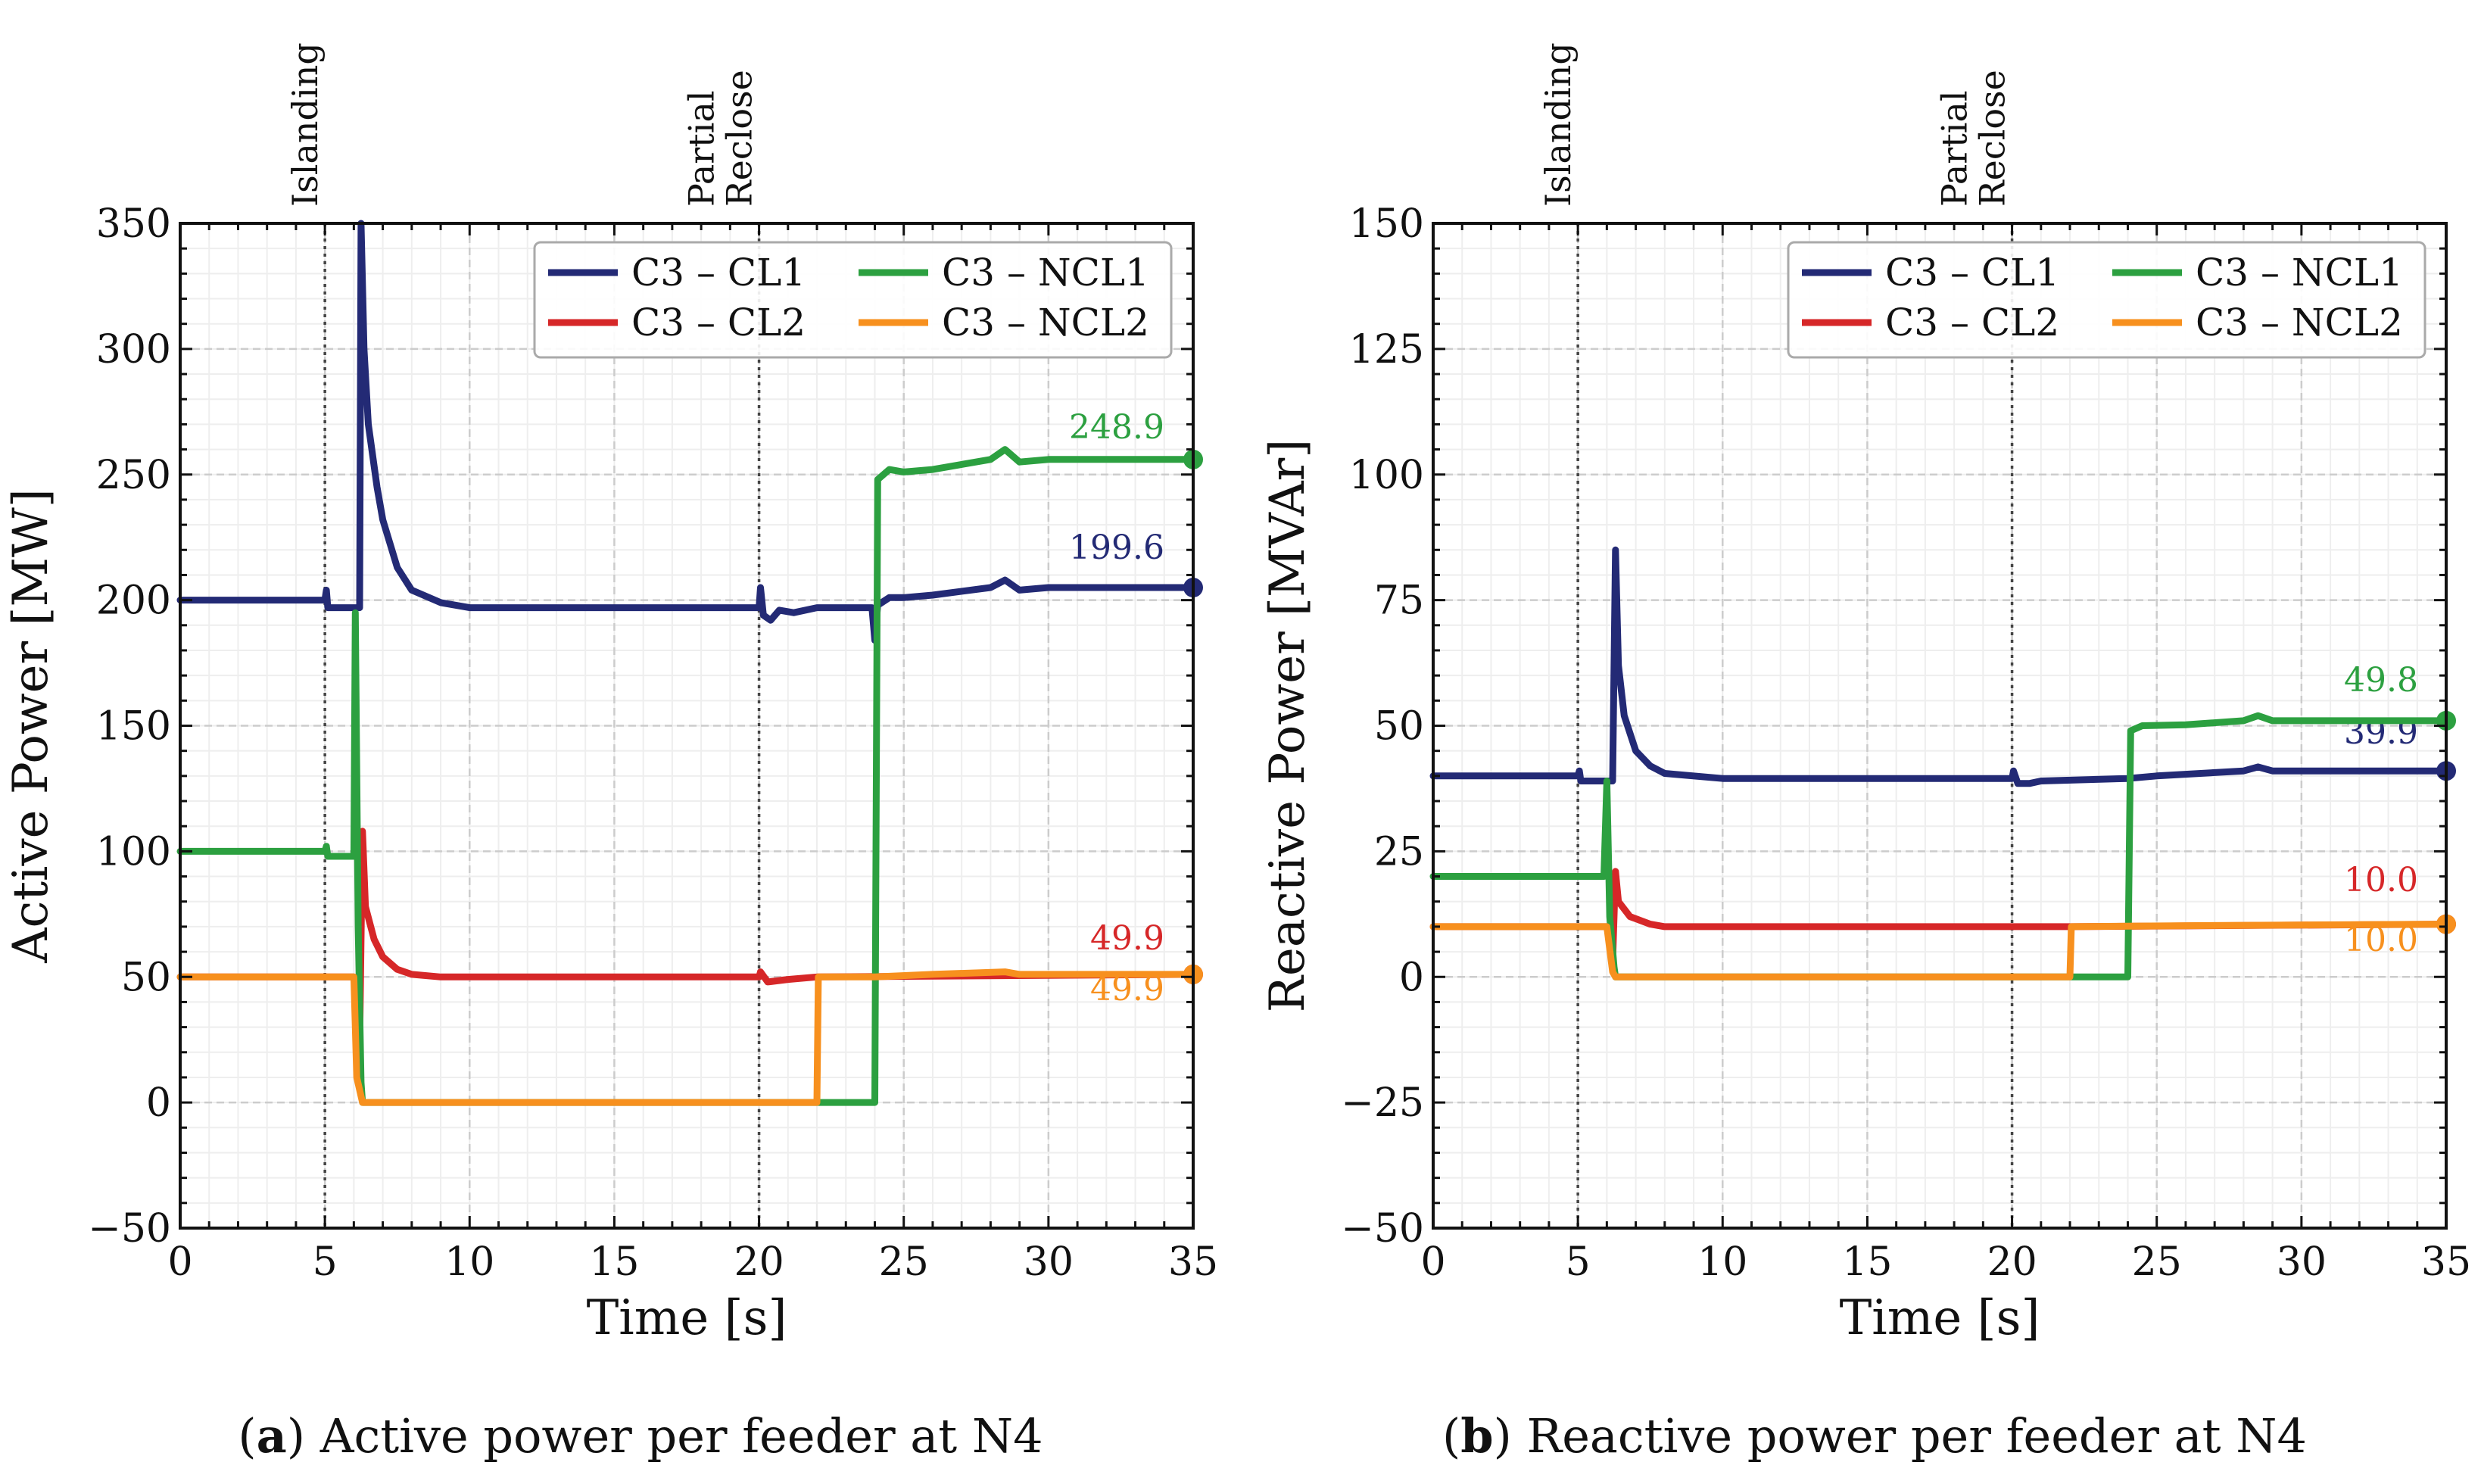 This screenshot has height=1484, width=2481. What do you see at coordinates (133, 601) in the screenshot?
I see `y-tick-label: 200` at bounding box center [133, 601].